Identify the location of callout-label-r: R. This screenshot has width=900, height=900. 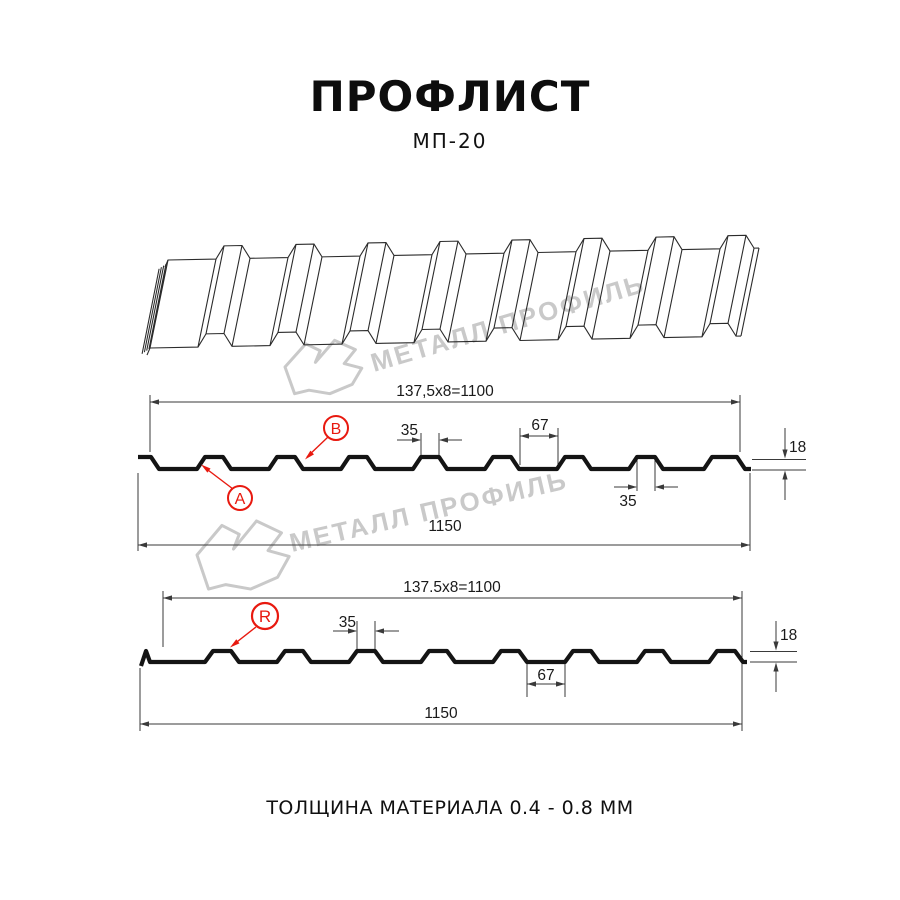
(265, 616).